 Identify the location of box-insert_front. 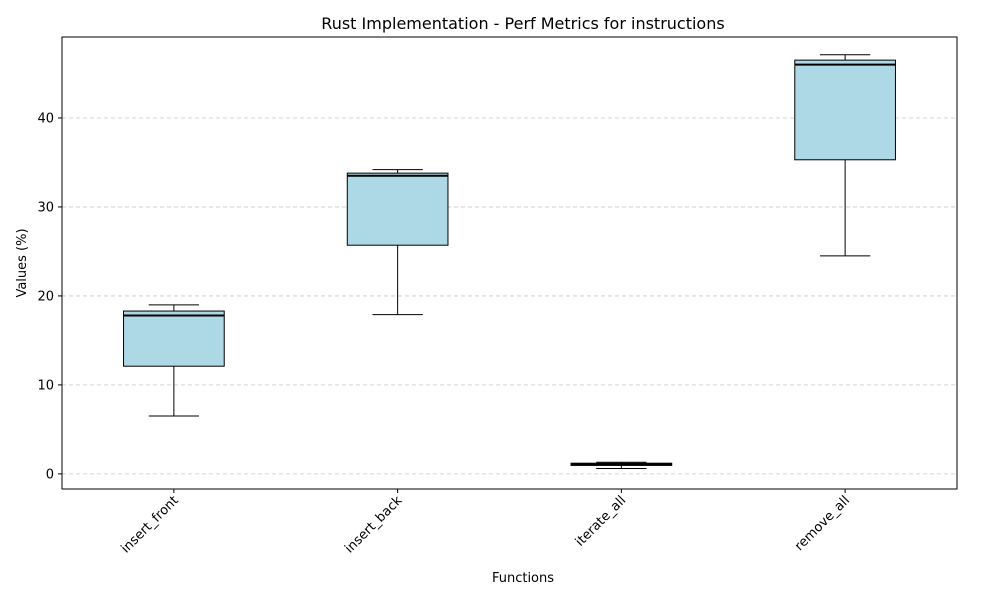
(174, 360).